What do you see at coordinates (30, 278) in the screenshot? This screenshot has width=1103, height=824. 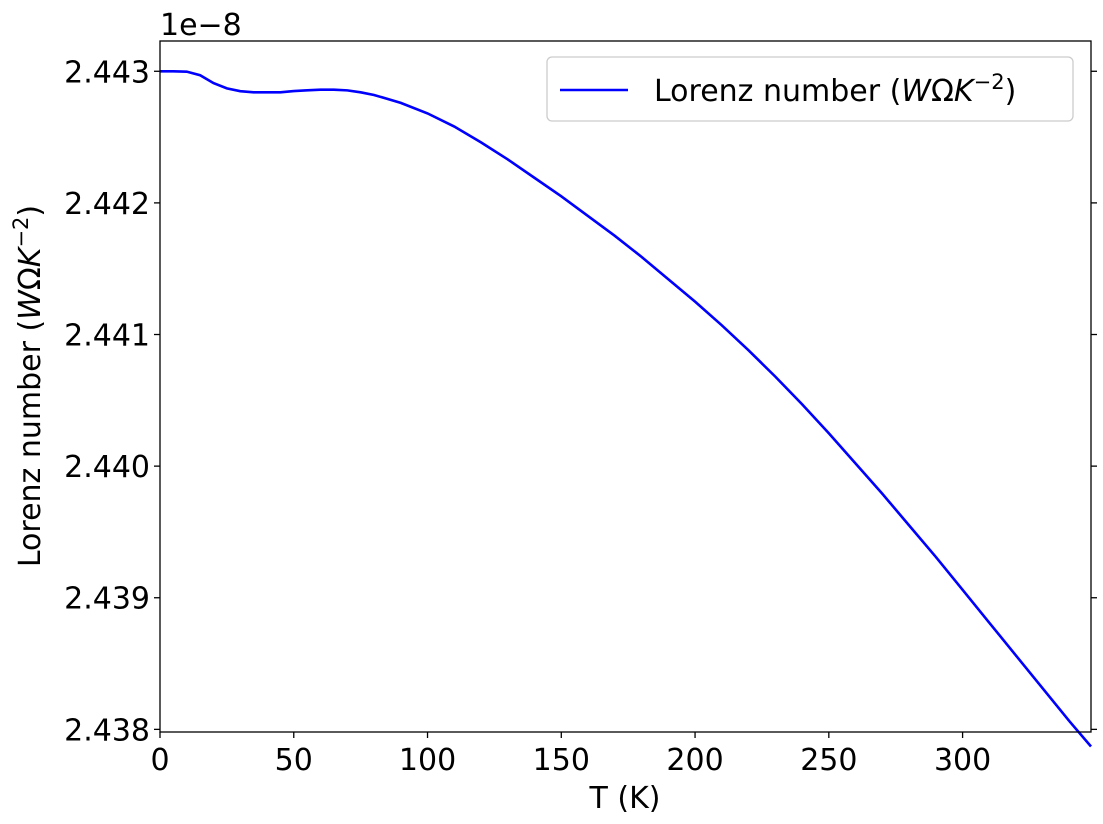 I see `y-axis-label-unit-omega: Ω` at bounding box center [30, 278].